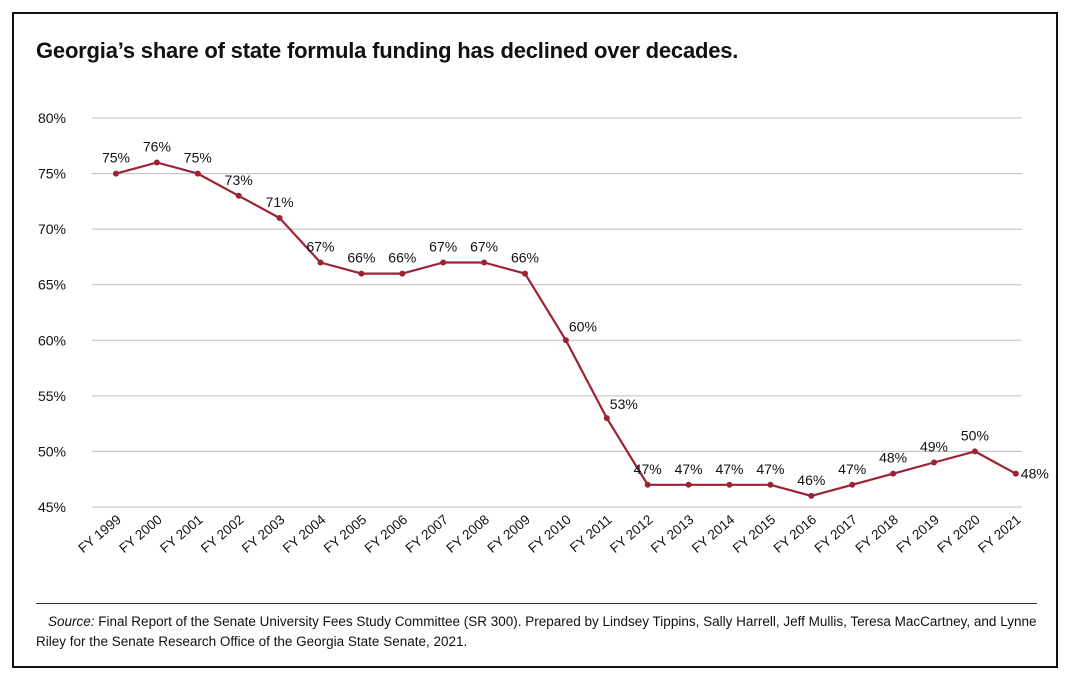 The width and height of the screenshot is (1072, 684). What do you see at coordinates (99, 534) in the screenshot?
I see `x-tick-label: FY 1999` at bounding box center [99, 534].